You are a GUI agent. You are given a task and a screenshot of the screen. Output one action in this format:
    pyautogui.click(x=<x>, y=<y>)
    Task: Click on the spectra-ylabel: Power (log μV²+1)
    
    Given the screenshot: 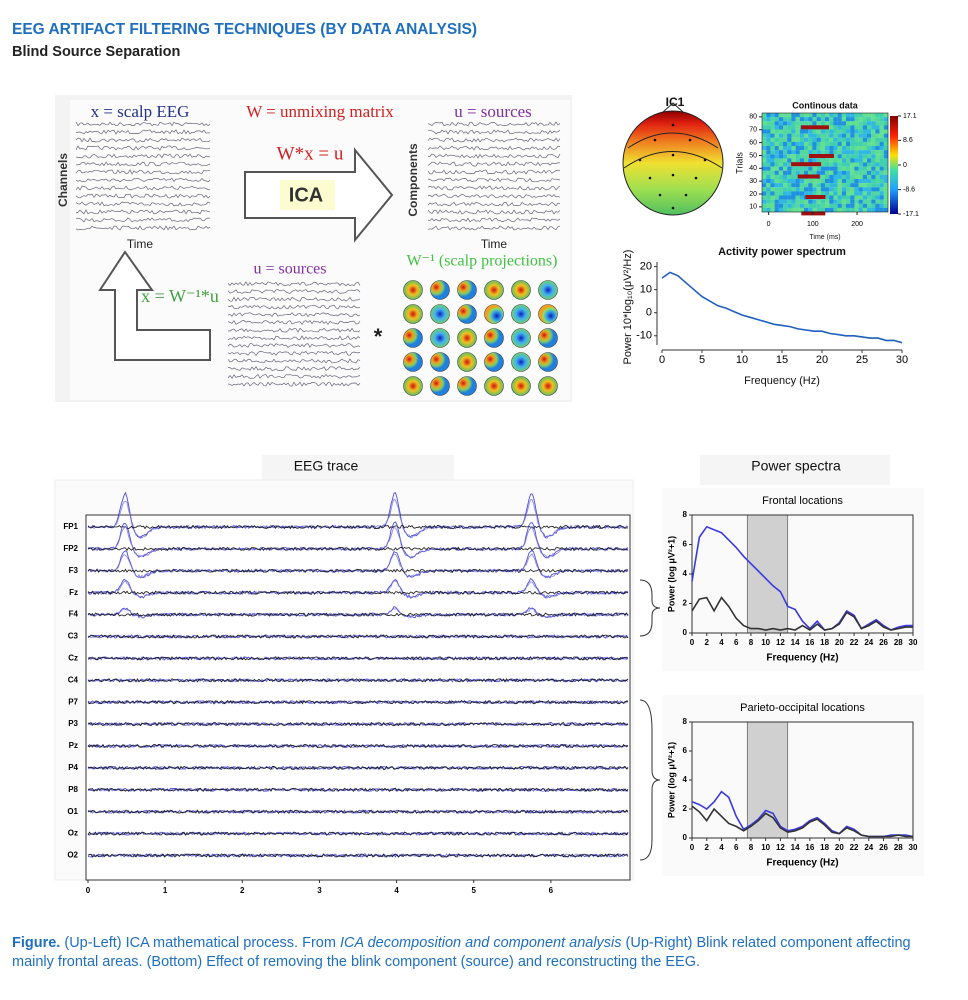 What is the action you would take?
    pyautogui.click(x=671, y=780)
    